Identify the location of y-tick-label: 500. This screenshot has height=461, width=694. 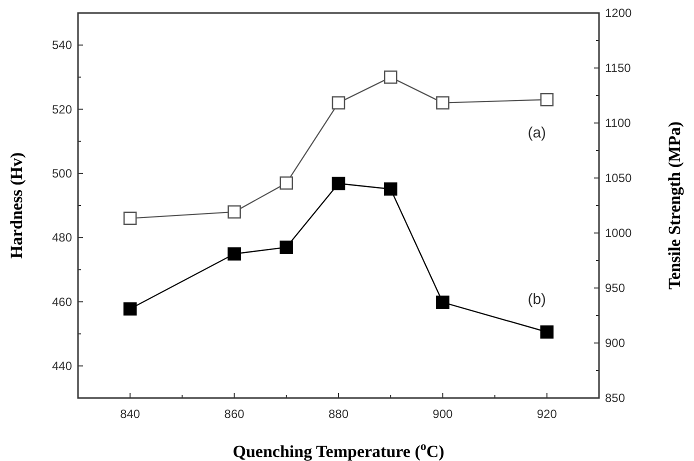
(62, 173).